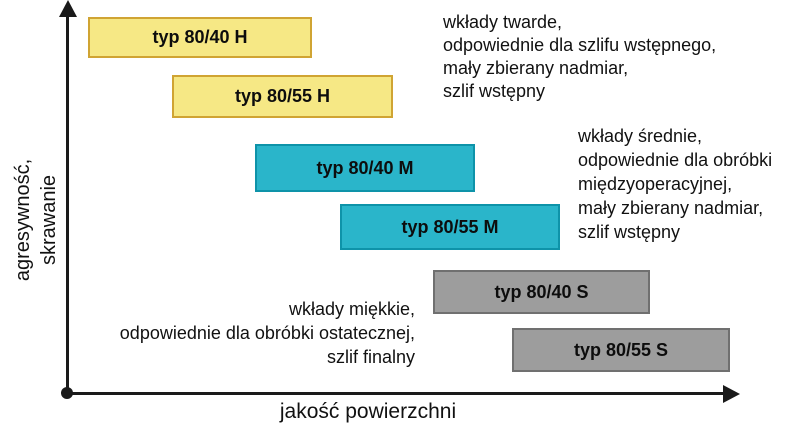  Describe the element at coordinates (731, 394) in the screenshot. I see `x-axis-arrow-icon` at that location.